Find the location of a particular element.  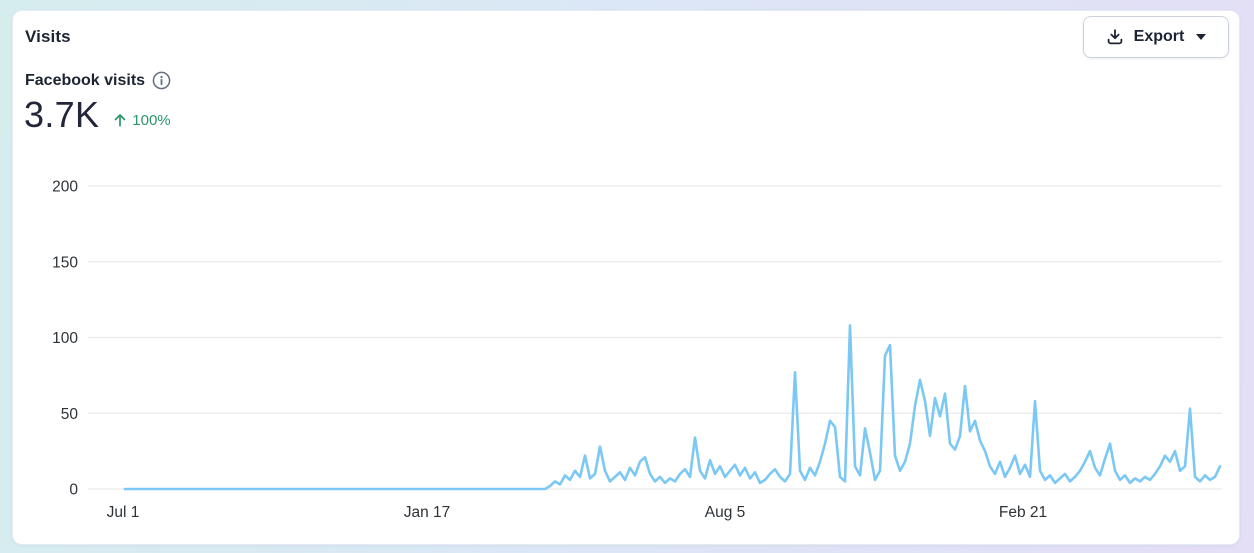

metric-value: 3.7K is located at coordinates (62, 114).